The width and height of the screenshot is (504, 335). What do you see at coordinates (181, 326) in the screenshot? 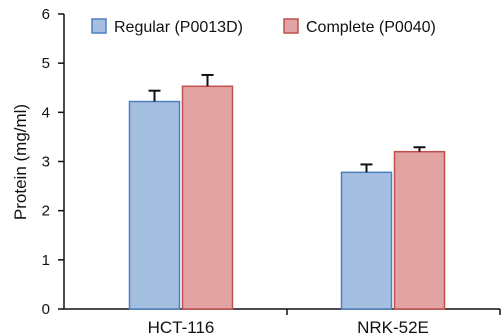
I see `x-category-label: HCT-116` at bounding box center [181, 326].